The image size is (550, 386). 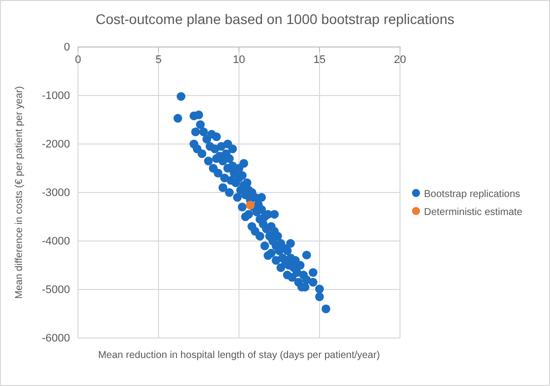 What do you see at coordinates (319, 60) in the screenshot?
I see `x-tick-label: 15` at bounding box center [319, 60].